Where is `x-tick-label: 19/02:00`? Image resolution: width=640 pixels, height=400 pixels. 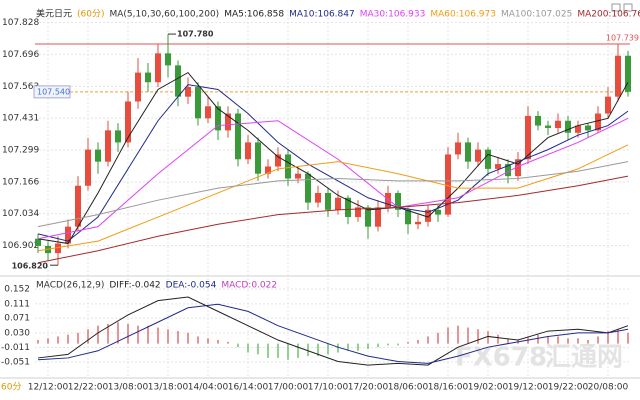 x-tick-label: 19/02:00 is located at coordinates (488, 388).